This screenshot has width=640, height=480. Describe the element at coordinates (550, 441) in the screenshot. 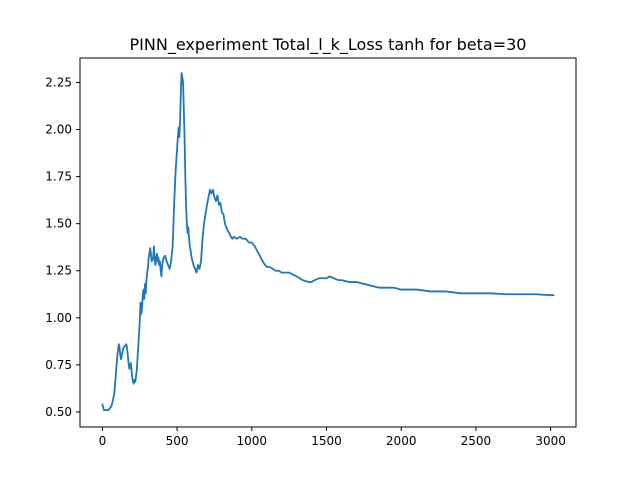

I see `x-tick-label: 3000` at that location.